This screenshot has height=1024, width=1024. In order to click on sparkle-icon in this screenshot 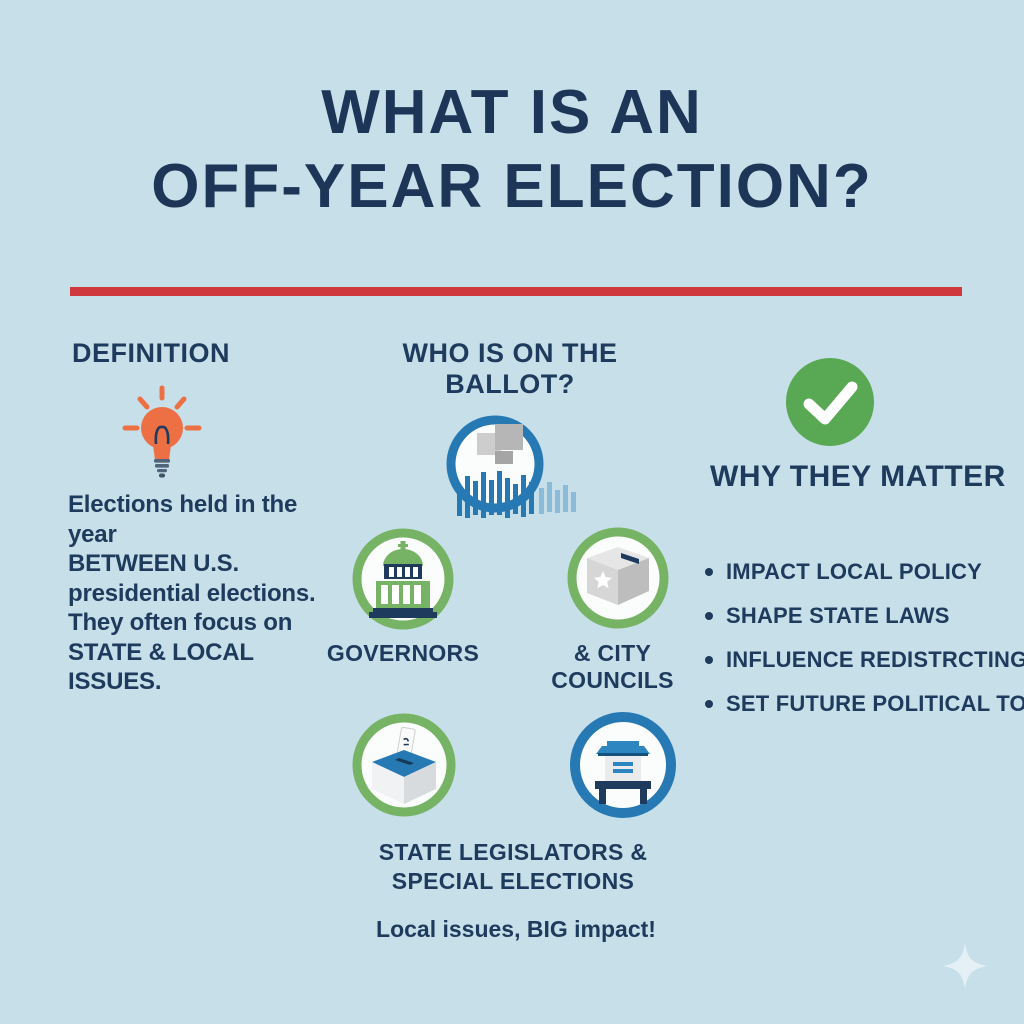, I will do `click(965, 968)`.